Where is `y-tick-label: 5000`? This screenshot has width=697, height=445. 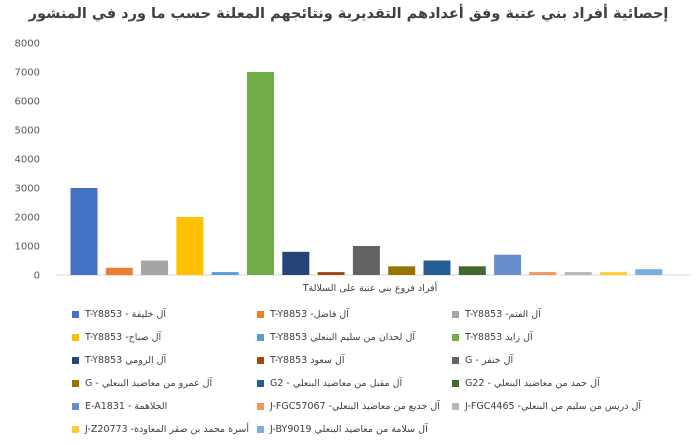
y-tick-label: 5000 is located at coordinates (27, 131).